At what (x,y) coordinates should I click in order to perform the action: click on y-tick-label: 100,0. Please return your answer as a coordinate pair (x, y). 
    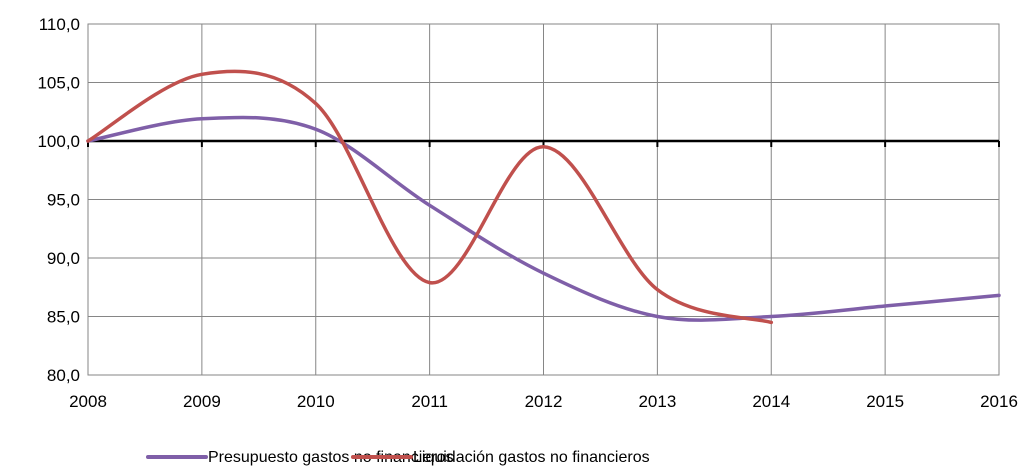
    Looking at the image, I should click on (58, 141).